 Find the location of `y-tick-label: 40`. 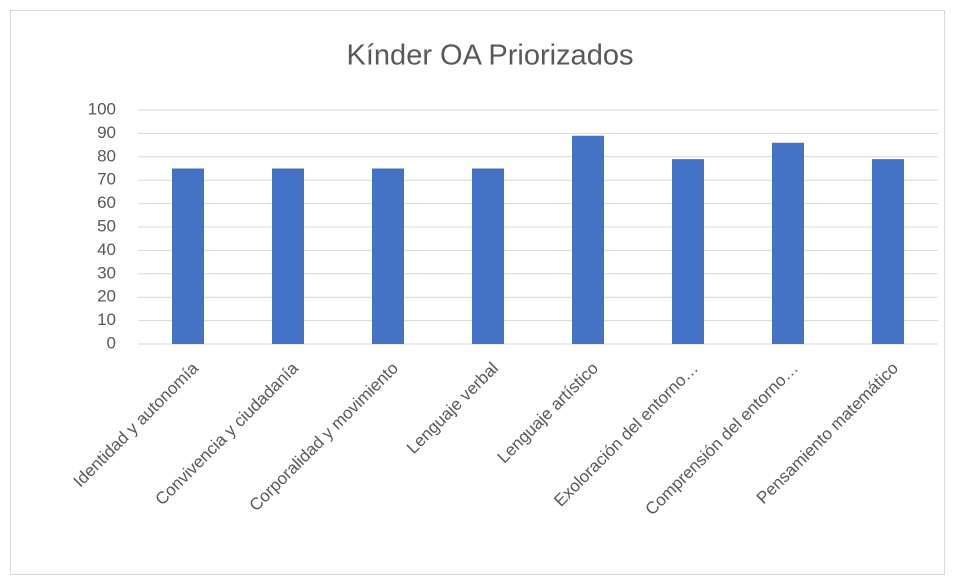

y-tick-label: 40 is located at coordinates (106, 249).